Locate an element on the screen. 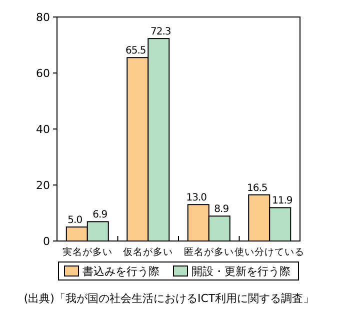 Image resolution: width=338 pixels, height=323 pixels. data-label: 72.3 is located at coordinates (160, 32).